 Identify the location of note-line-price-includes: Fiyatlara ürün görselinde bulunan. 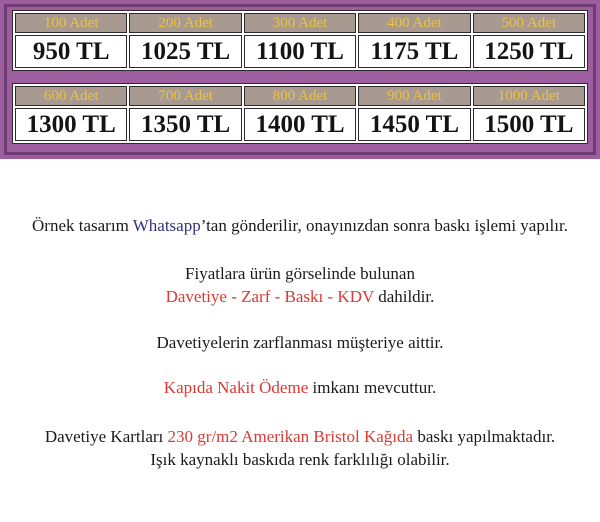
(300, 273).